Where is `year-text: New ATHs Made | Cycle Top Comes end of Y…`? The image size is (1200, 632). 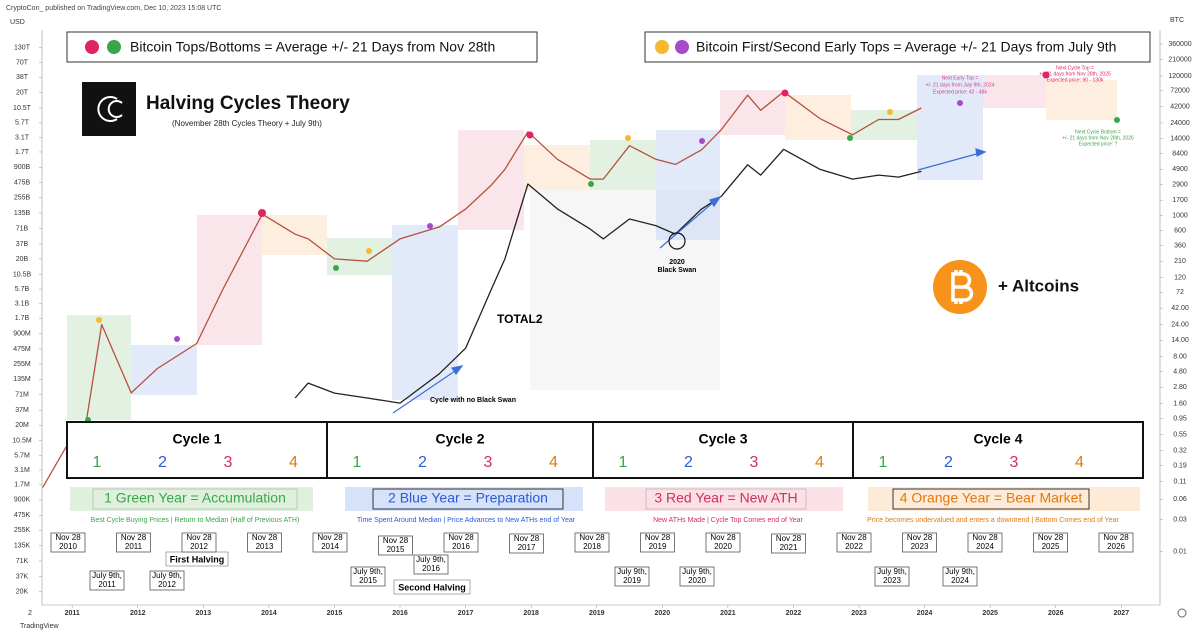
year-text: New ATHs Made | Cycle Top Comes end of Y… is located at coordinates (728, 520).